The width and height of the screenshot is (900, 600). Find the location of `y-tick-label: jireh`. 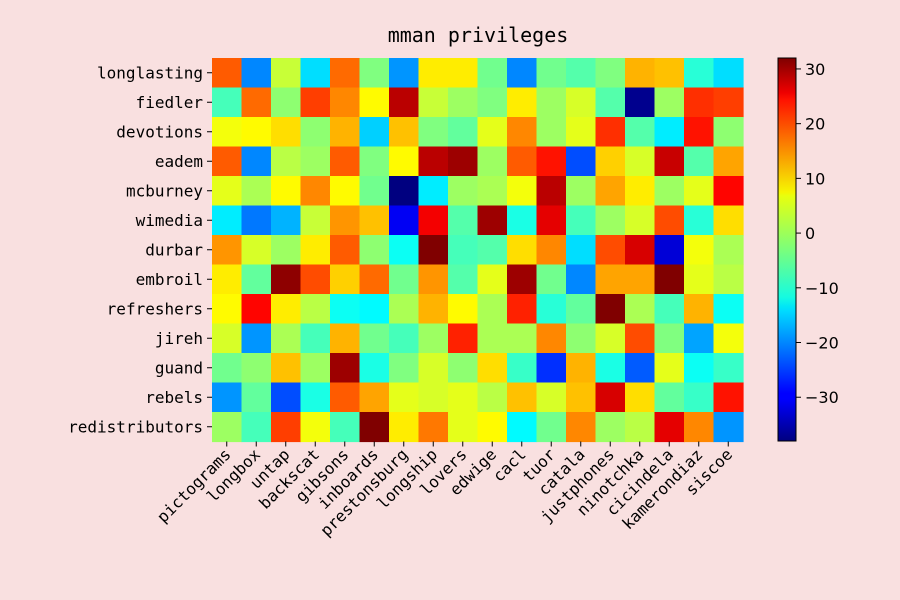

y-tick-label: jireh is located at coordinates (179, 338).